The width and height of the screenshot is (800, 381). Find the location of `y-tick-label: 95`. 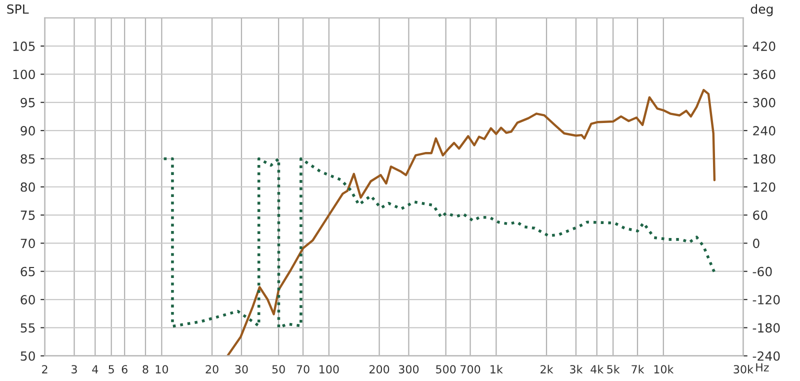

y-tick-label: 95 is located at coordinates (27, 103).